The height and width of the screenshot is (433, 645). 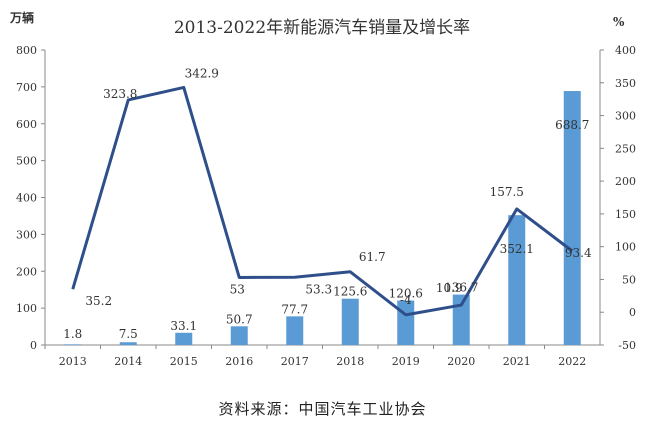 I want to click on line-value-label: 157.5, so click(x=507, y=192).